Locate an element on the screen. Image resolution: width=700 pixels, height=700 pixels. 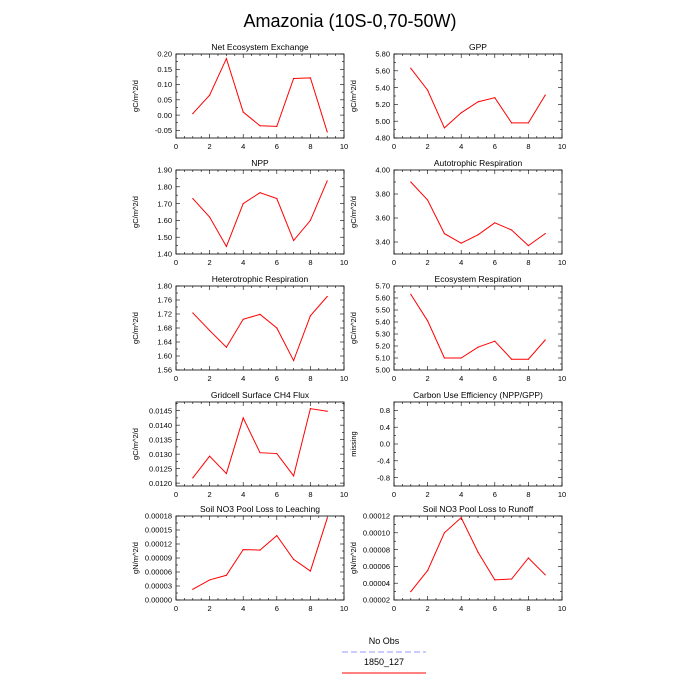
y-tick-label: 0.00004 is located at coordinates (376, 583).